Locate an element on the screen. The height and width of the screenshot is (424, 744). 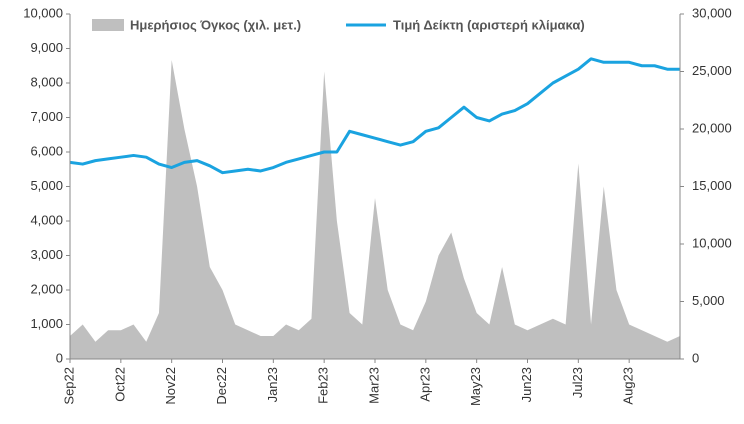
y2-tick-label: 0 is located at coordinates (695, 357).